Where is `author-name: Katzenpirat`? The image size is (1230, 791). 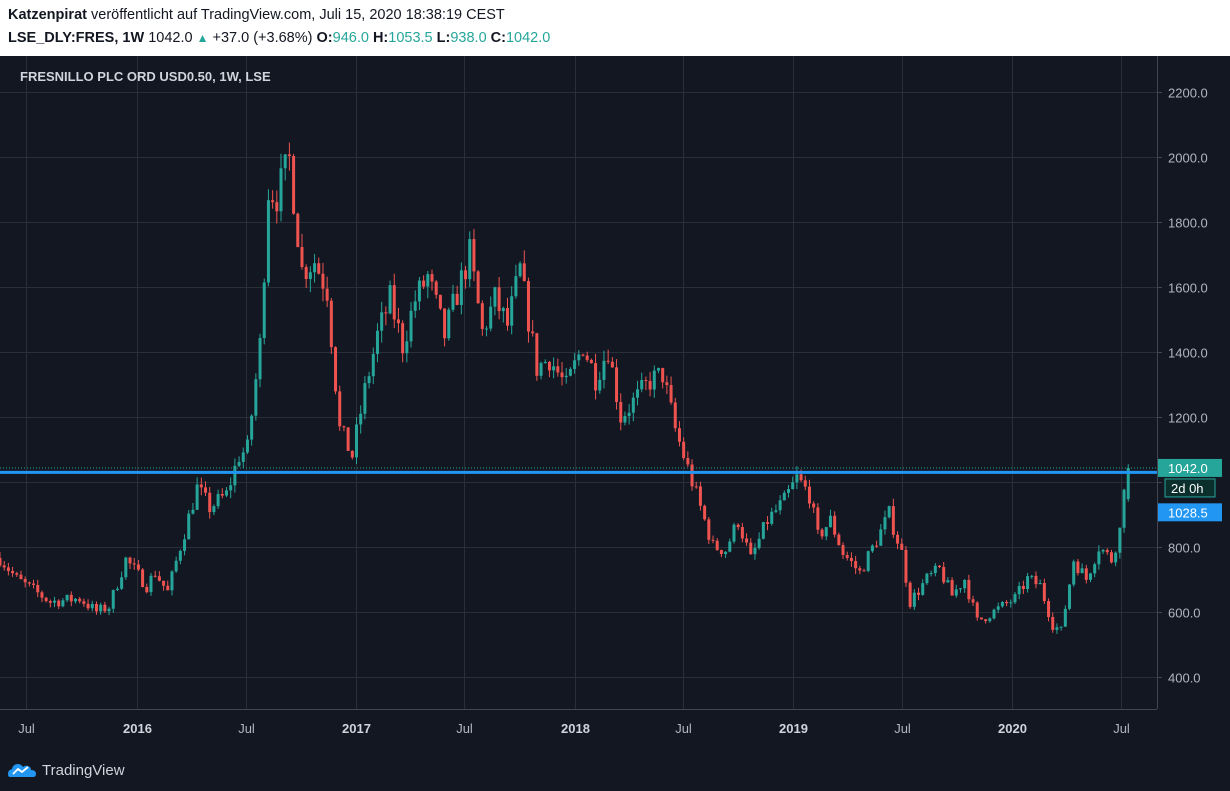 author-name: Katzenpirat is located at coordinates (47, 15).